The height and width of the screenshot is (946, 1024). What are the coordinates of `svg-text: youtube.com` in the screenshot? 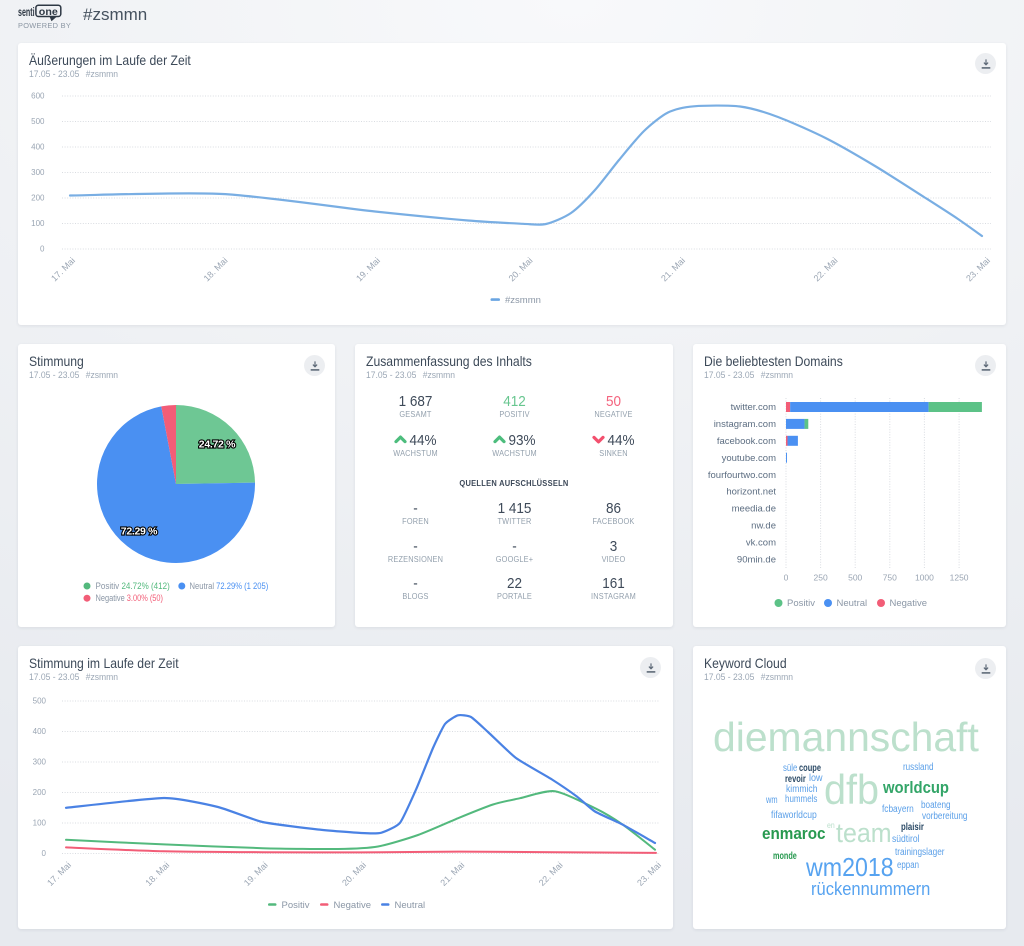 It's located at (749, 458).